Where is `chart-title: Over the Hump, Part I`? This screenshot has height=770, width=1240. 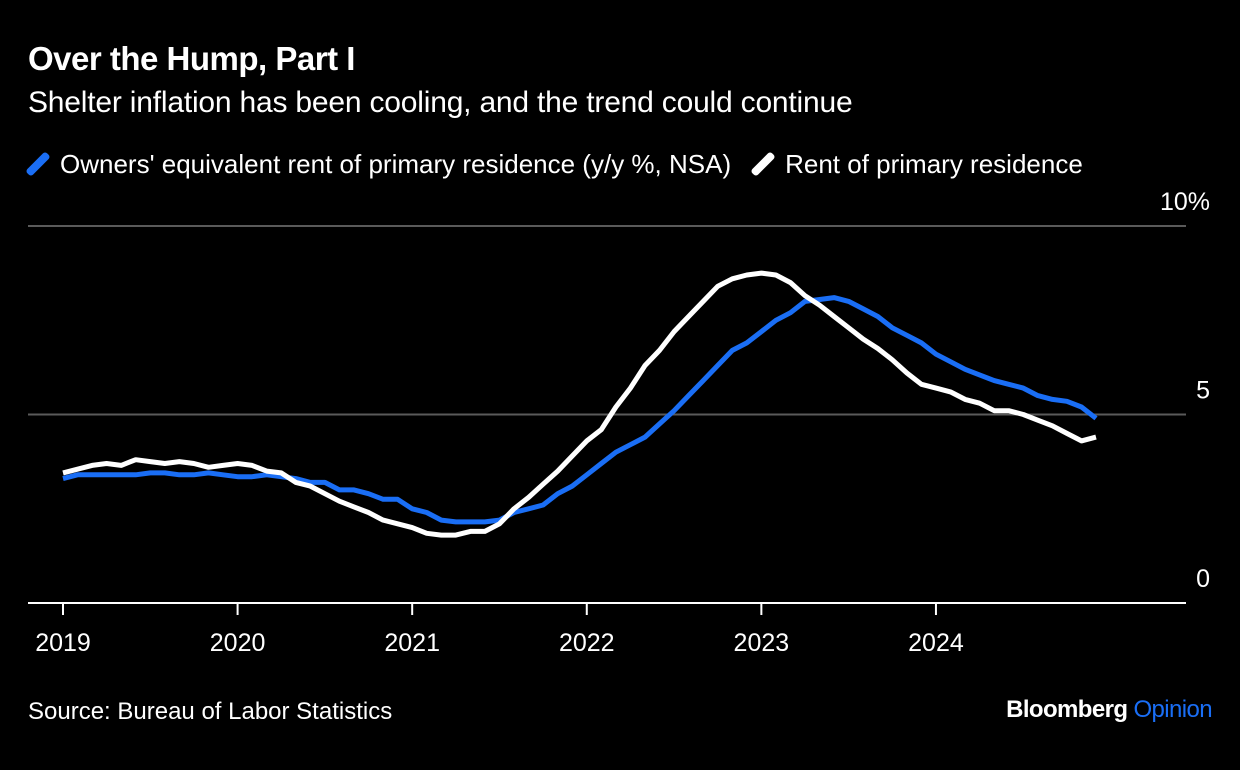 chart-title: Over the Hump, Part I is located at coordinates (191, 58).